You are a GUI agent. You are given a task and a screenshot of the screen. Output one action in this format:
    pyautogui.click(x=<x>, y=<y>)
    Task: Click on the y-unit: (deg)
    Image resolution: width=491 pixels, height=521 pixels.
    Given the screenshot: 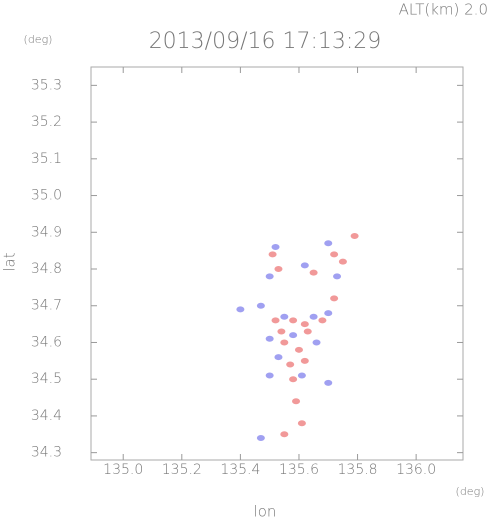 What is the action you would take?
    pyautogui.click(x=38, y=39)
    